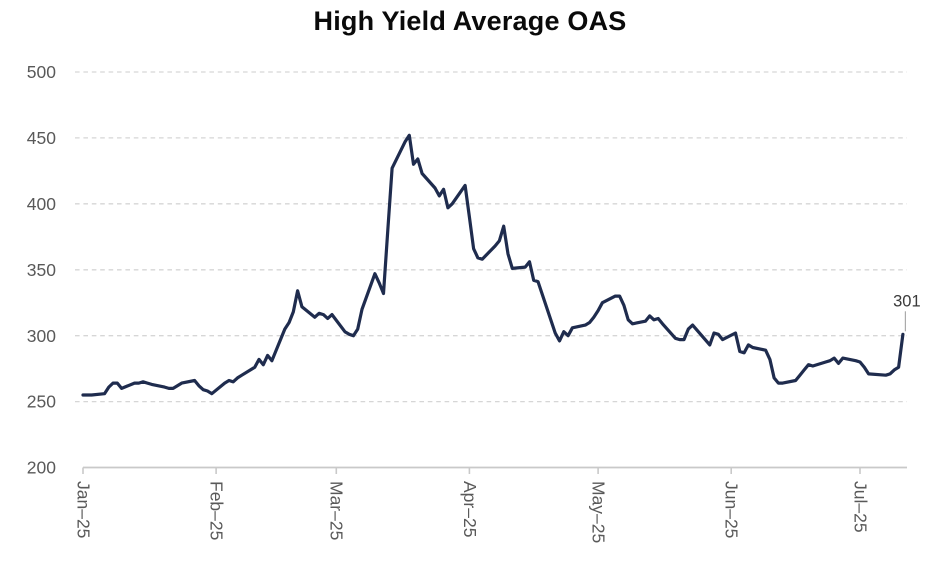  What do you see at coordinates (337, 510) in the screenshot?
I see `x-axis-tick-label: Mar–25` at bounding box center [337, 510].